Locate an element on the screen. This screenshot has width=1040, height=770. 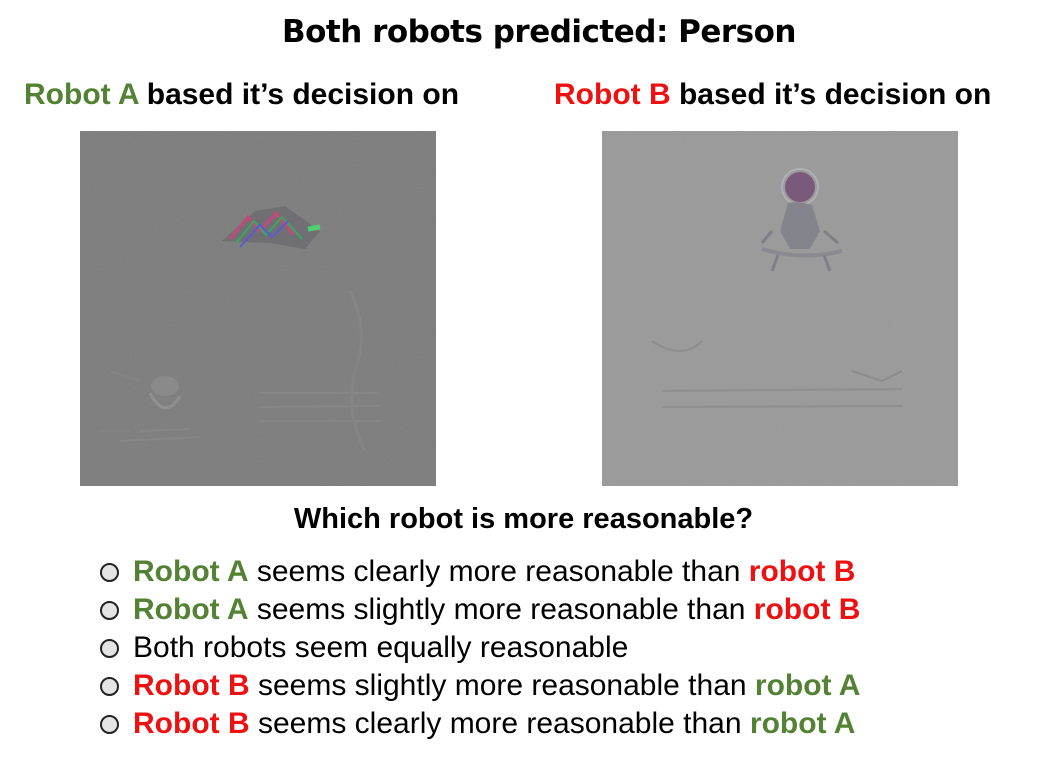
robot-b-label: Robot B based it’s decision on is located at coordinates (772, 95).